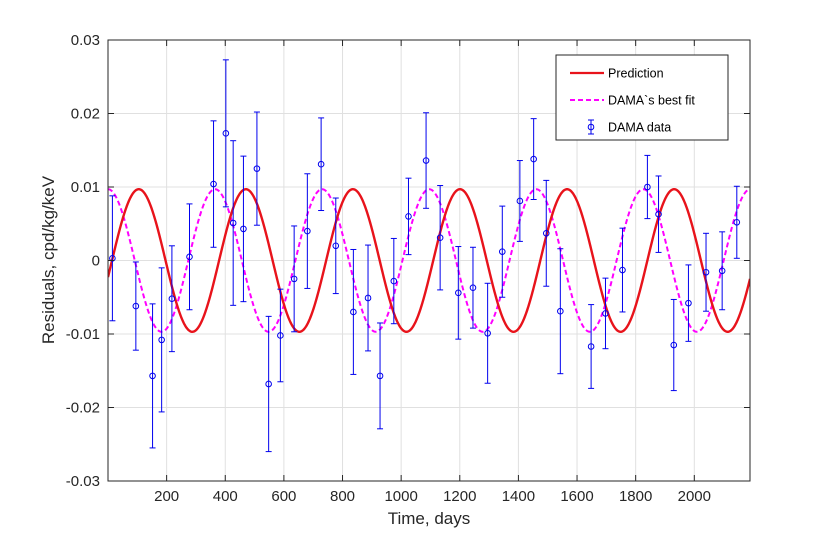 The image size is (830, 540). Describe the element at coordinates (639, 128) in the screenshot. I see `legend-label-data: DAMA data` at that location.